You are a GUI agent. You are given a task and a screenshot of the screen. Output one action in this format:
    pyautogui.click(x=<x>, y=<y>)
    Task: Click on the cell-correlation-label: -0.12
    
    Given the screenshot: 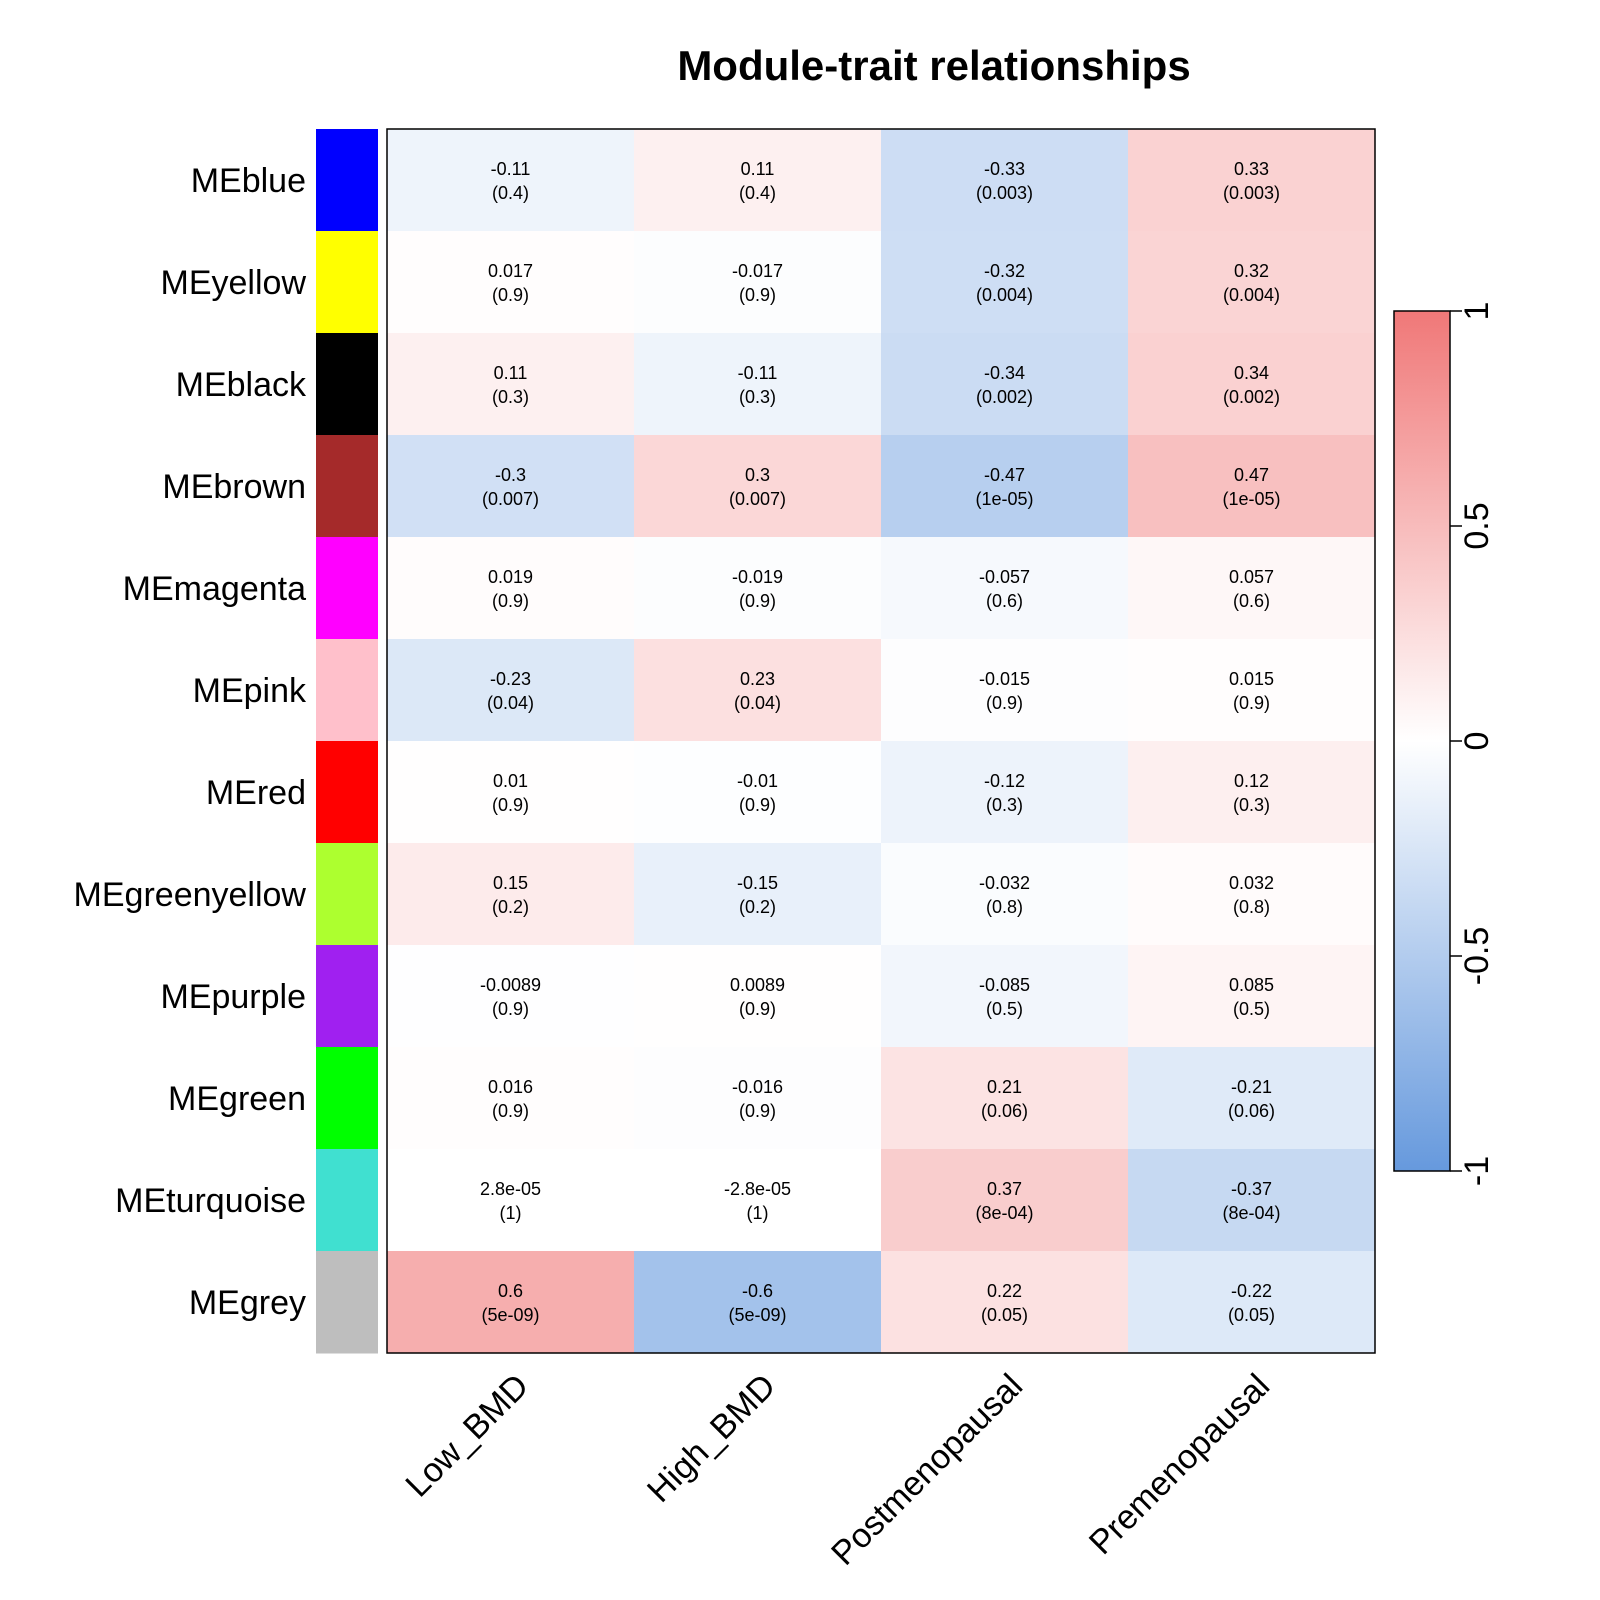 What is the action you would take?
    pyautogui.click(x=1004, y=781)
    